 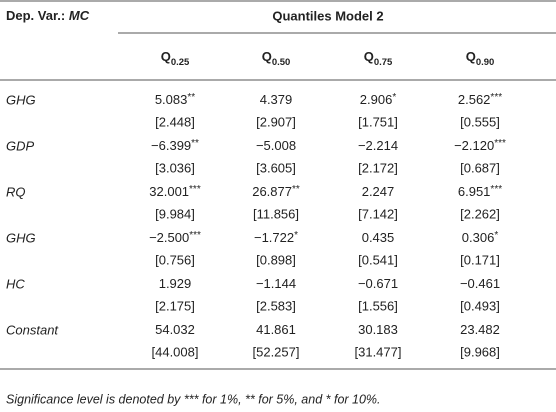 What do you see at coordinates (276, 305) in the screenshot?
I see `std-error: [2.583]` at bounding box center [276, 305].